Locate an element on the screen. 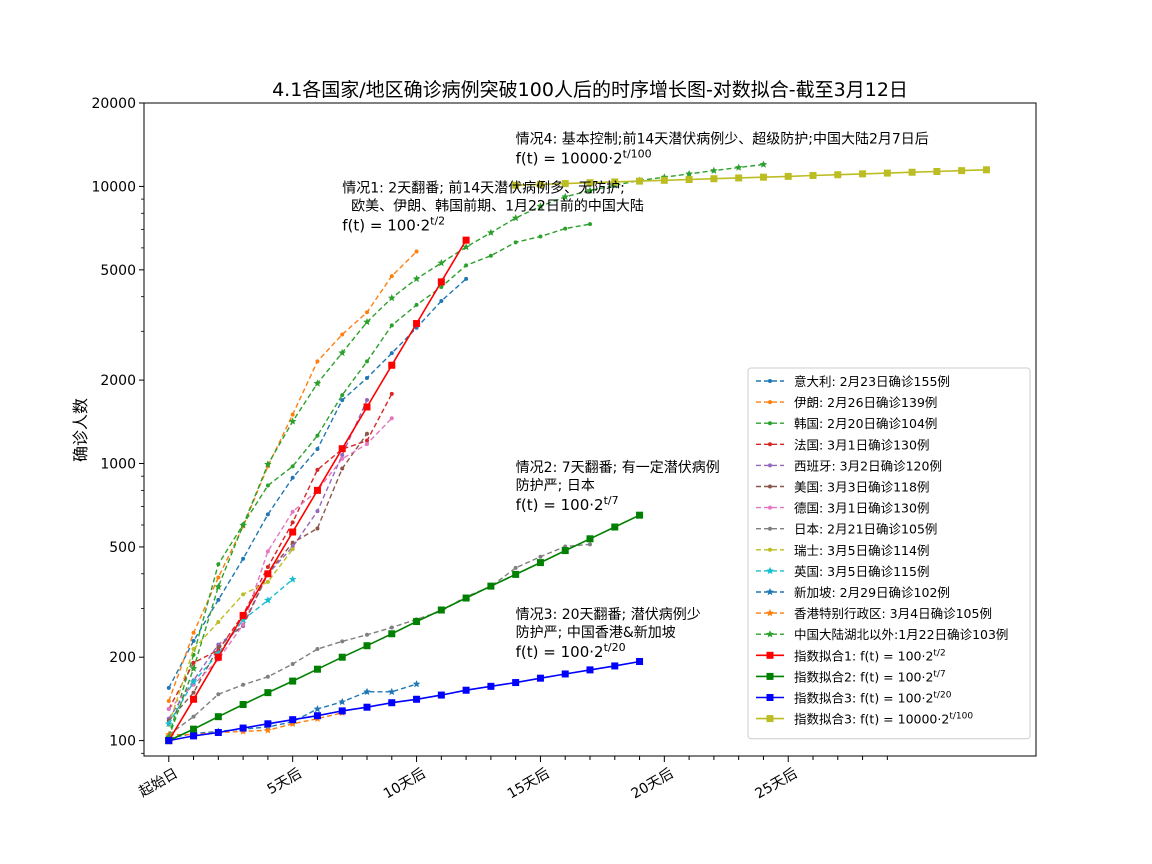 The height and width of the screenshot is (864, 1152). annotation-formula: f(t) = 100·2t/20 is located at coordinates (571, 650).